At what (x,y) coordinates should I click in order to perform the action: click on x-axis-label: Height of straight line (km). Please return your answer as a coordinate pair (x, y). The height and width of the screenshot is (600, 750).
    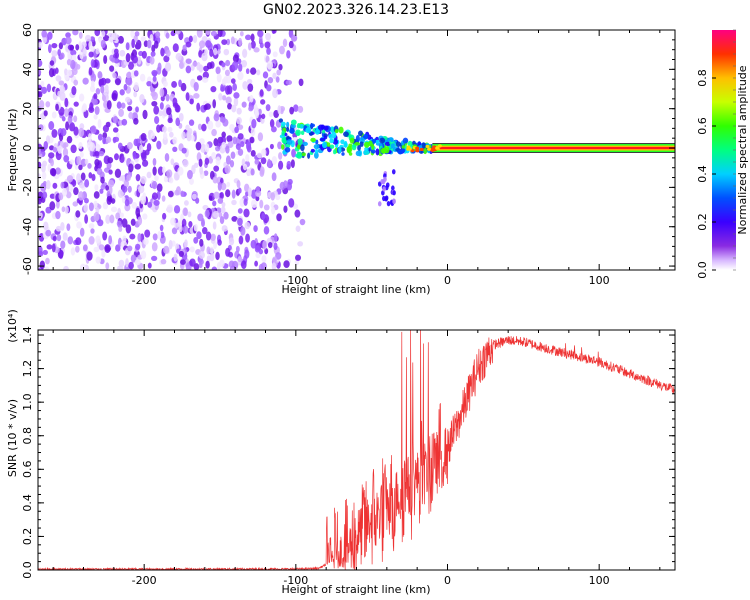
    Looking at the image, I should click on (355, 589).